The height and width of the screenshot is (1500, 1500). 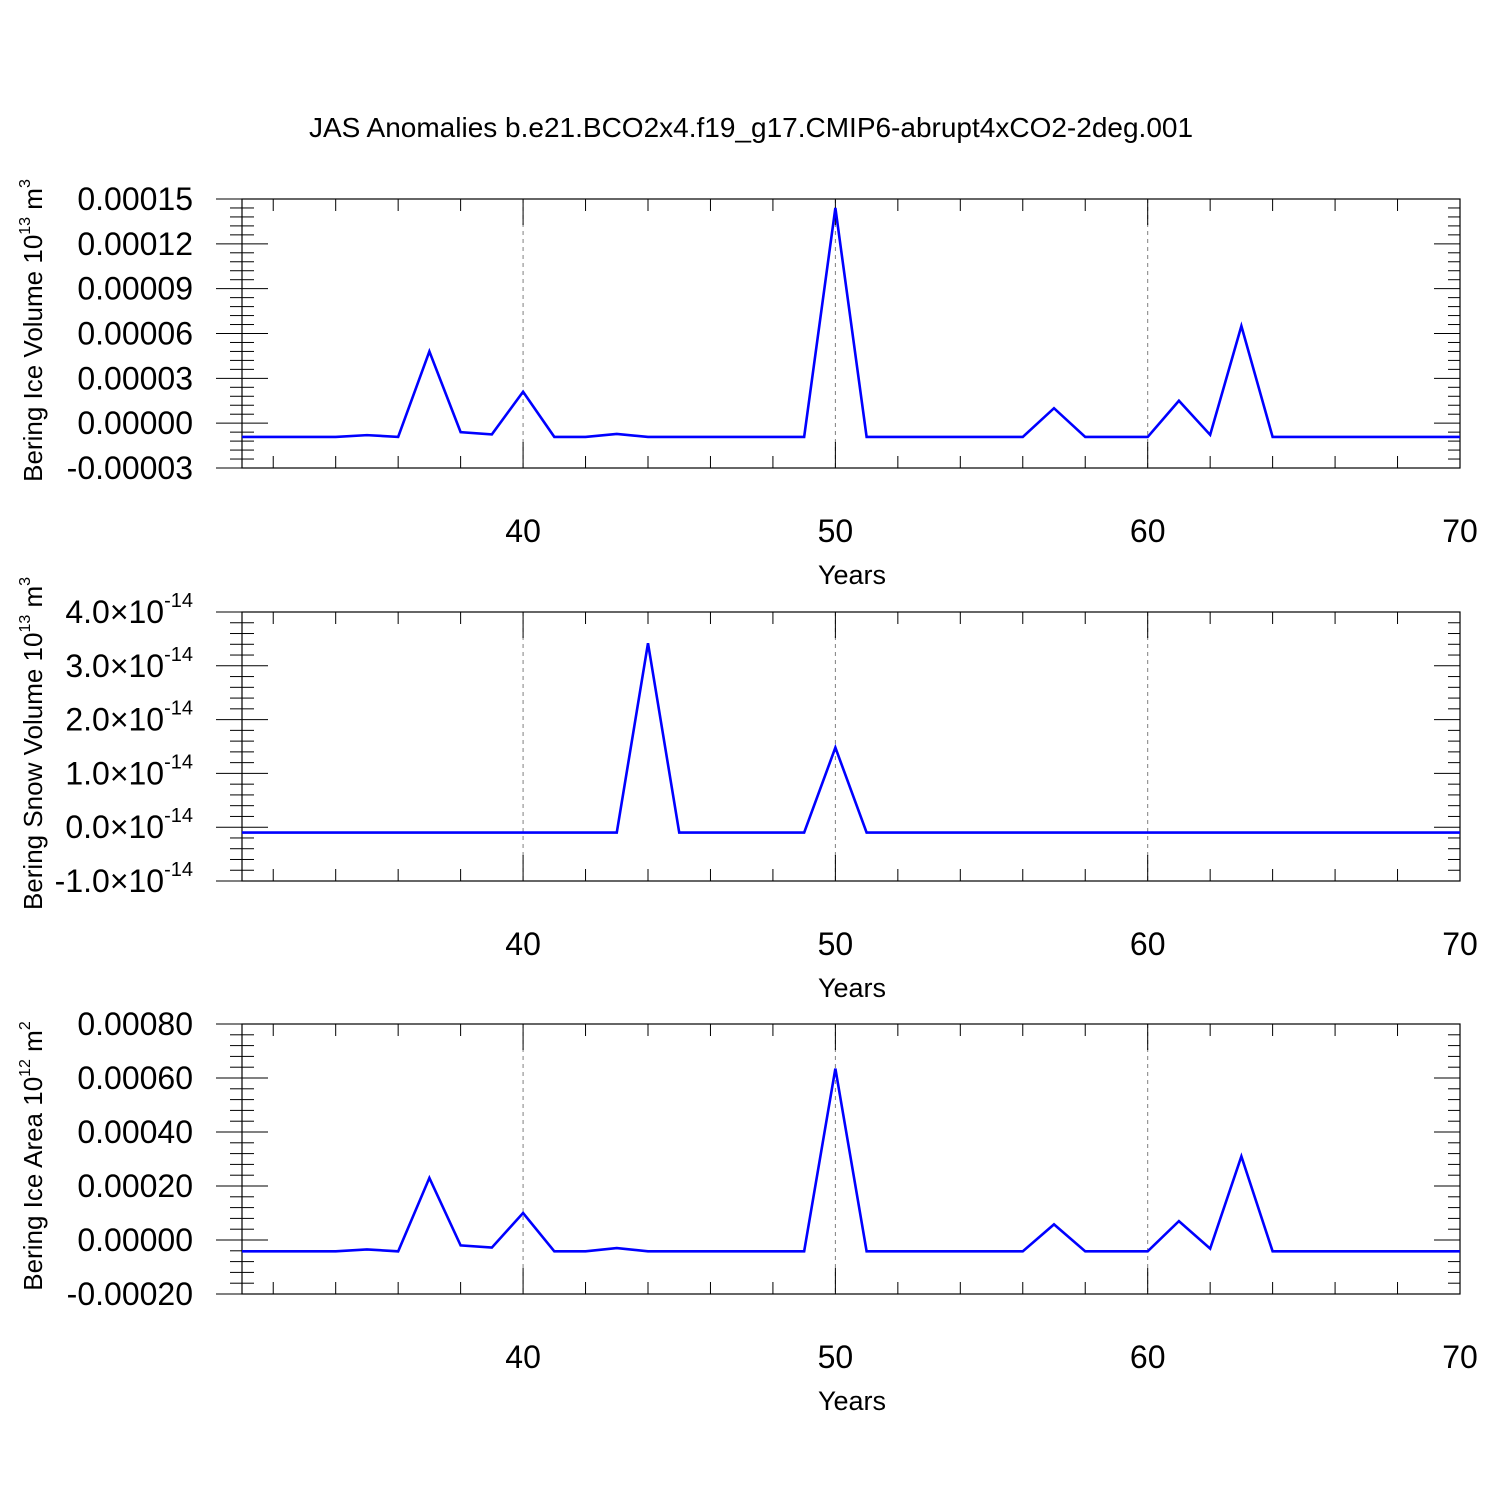 What do you see at coordinates (129, 825) in the screenshot?
I see `y-tick-label: 0.0×10⁻¹⁴` at bounding box center [129, 825].